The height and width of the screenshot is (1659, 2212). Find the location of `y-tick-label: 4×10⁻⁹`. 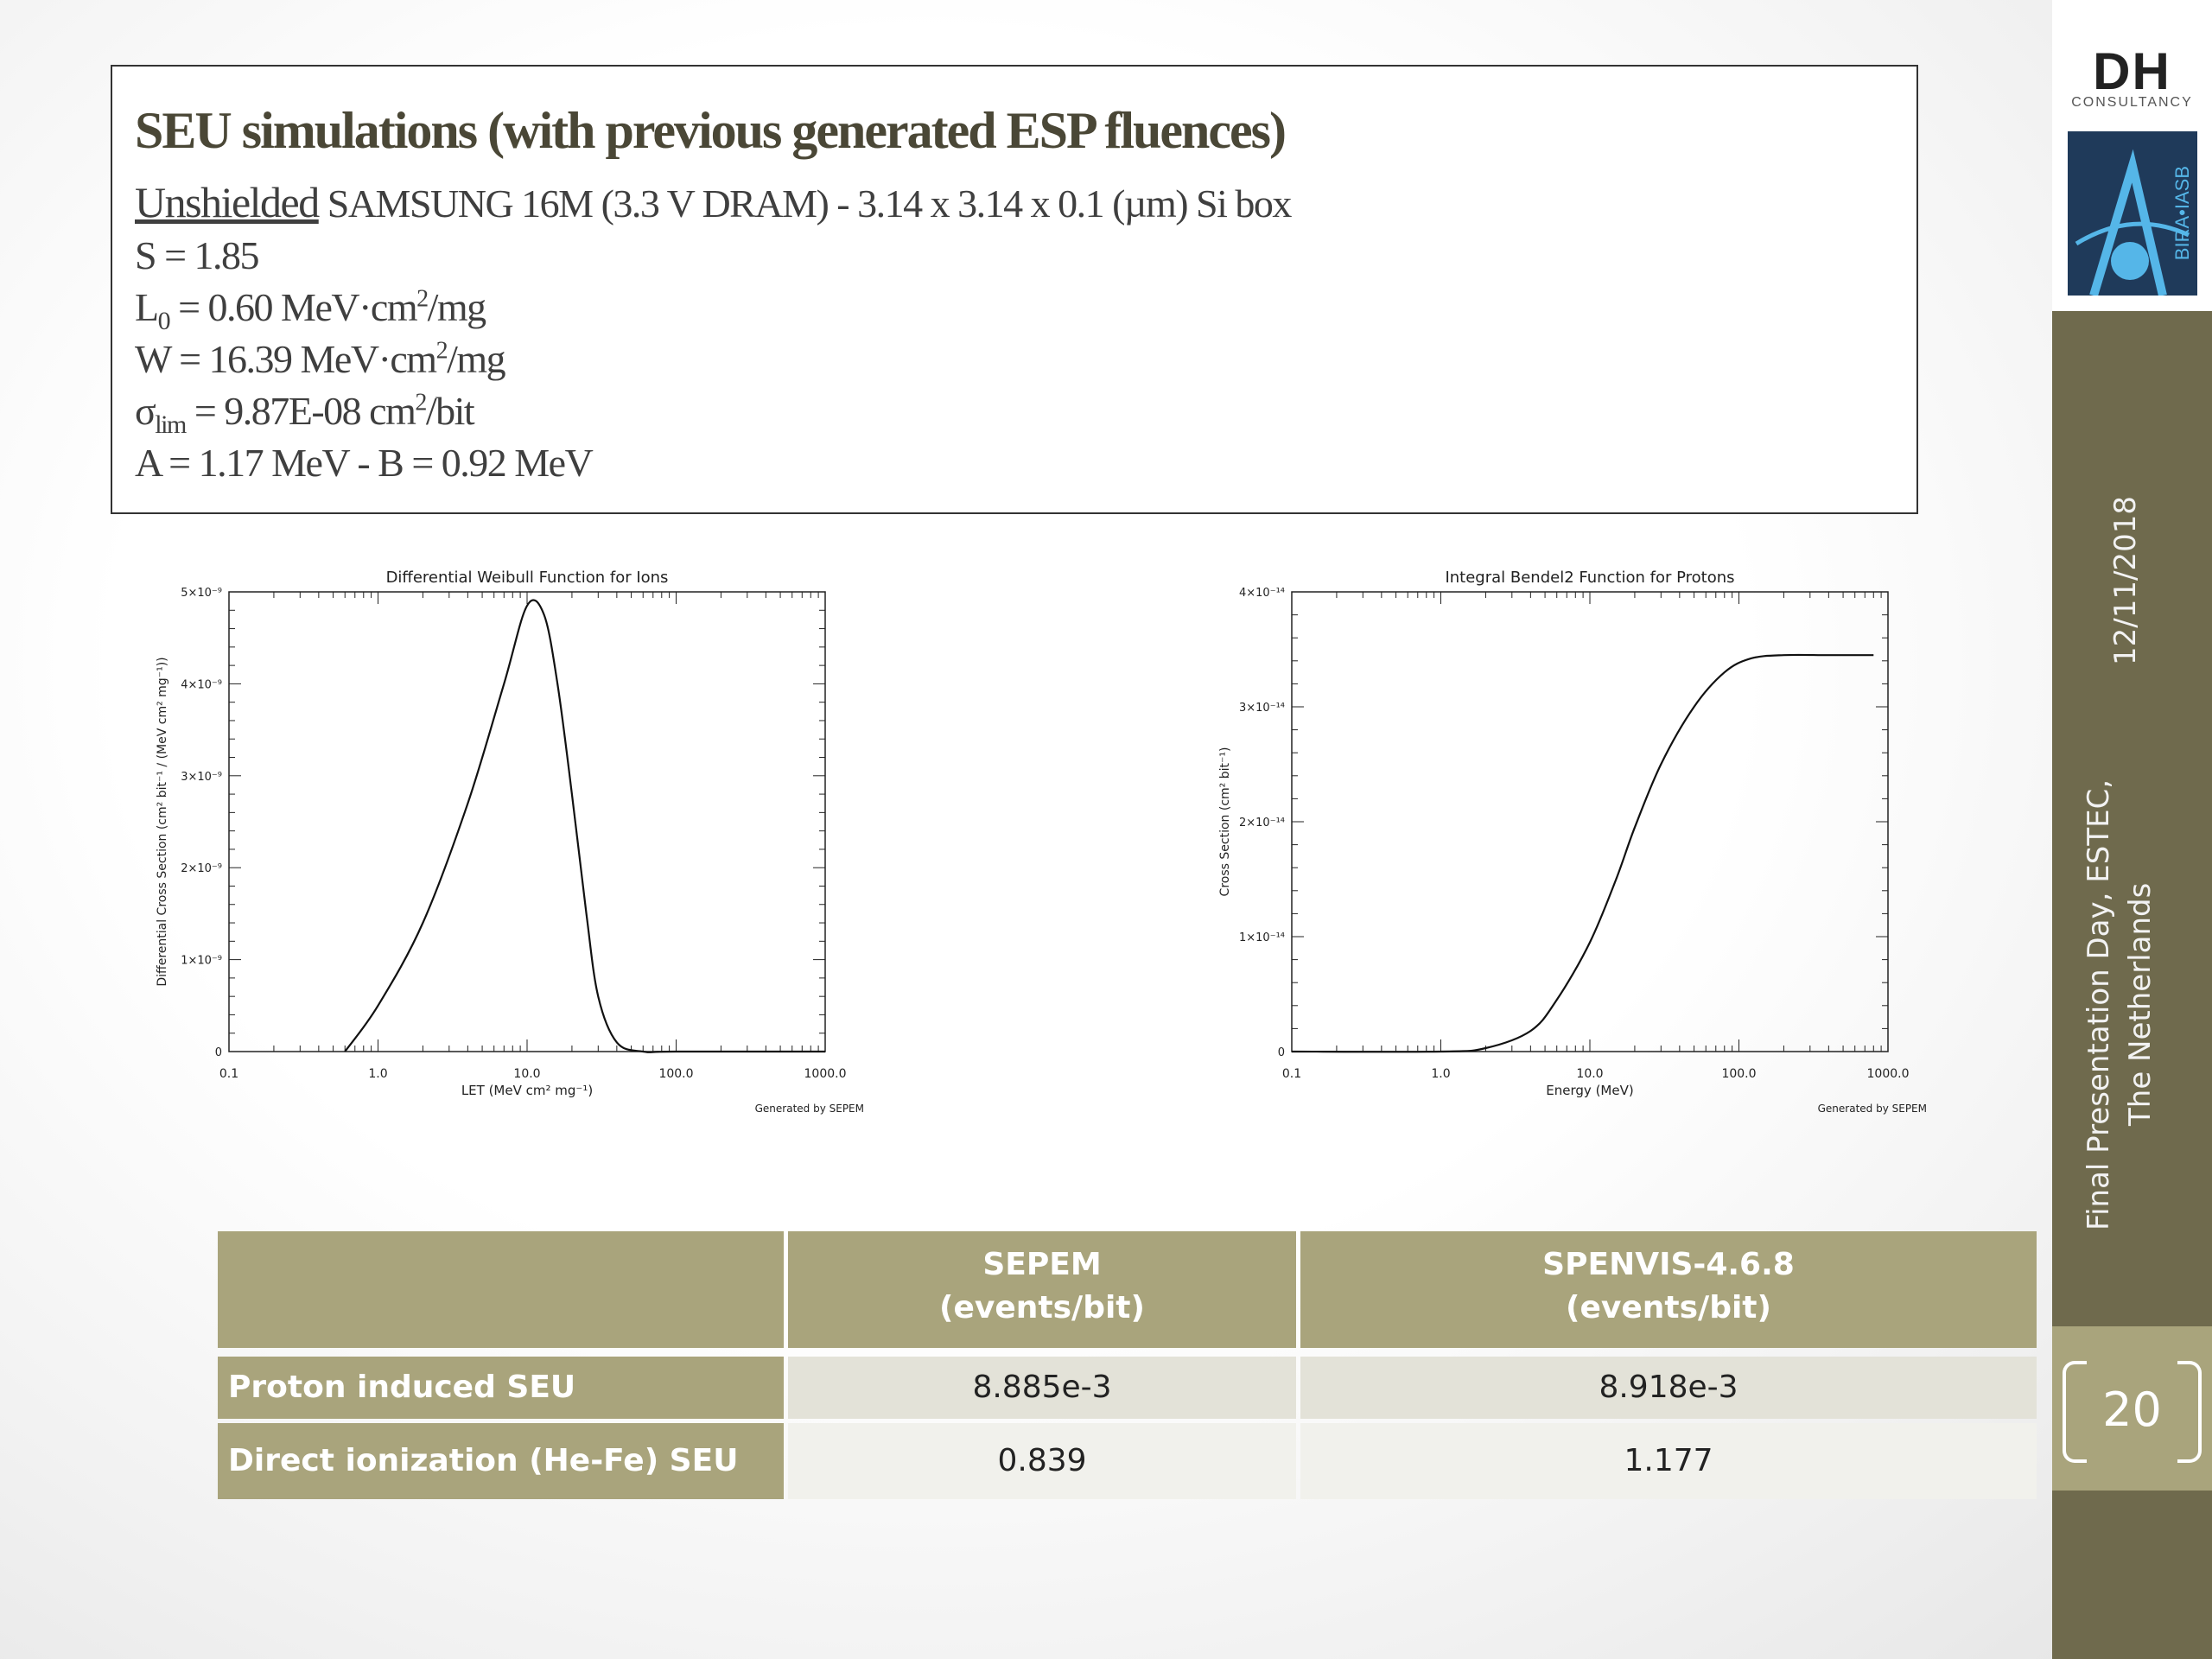

y-tick-label: 4×10⁻⁹ is located at coordinates (201, 684).